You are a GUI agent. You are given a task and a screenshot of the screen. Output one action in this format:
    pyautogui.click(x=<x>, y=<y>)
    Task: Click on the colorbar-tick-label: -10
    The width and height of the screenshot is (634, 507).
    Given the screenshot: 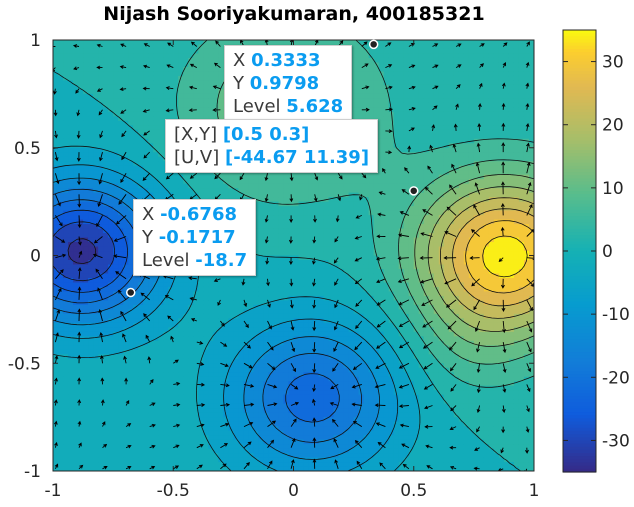 What is the action you would take?
    pyautogui.click(x=616, y=315)
    